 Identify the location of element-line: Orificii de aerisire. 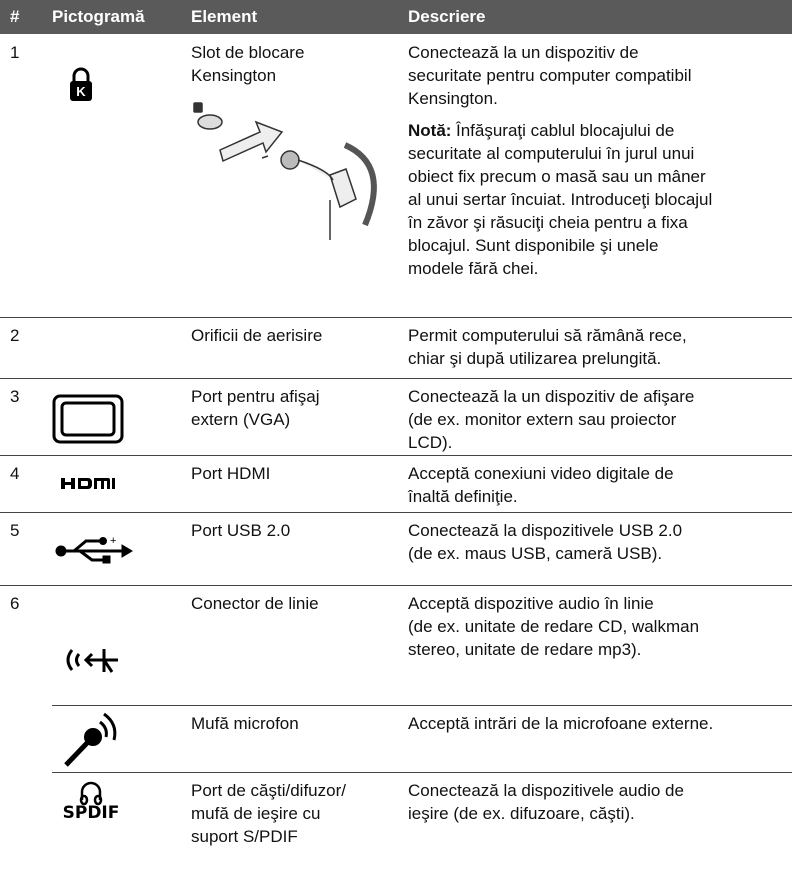
(257, 335).